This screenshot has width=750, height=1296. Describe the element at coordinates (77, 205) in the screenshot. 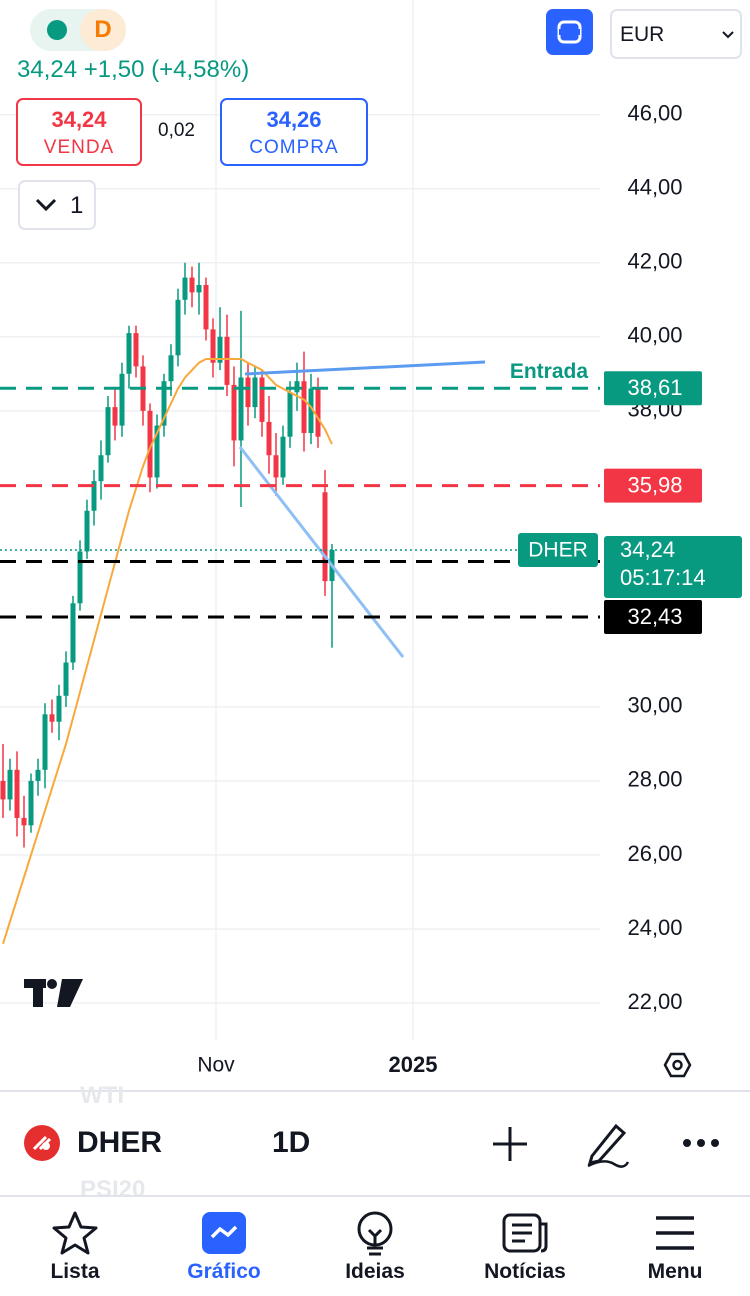

I see `interval: 1` at that location.